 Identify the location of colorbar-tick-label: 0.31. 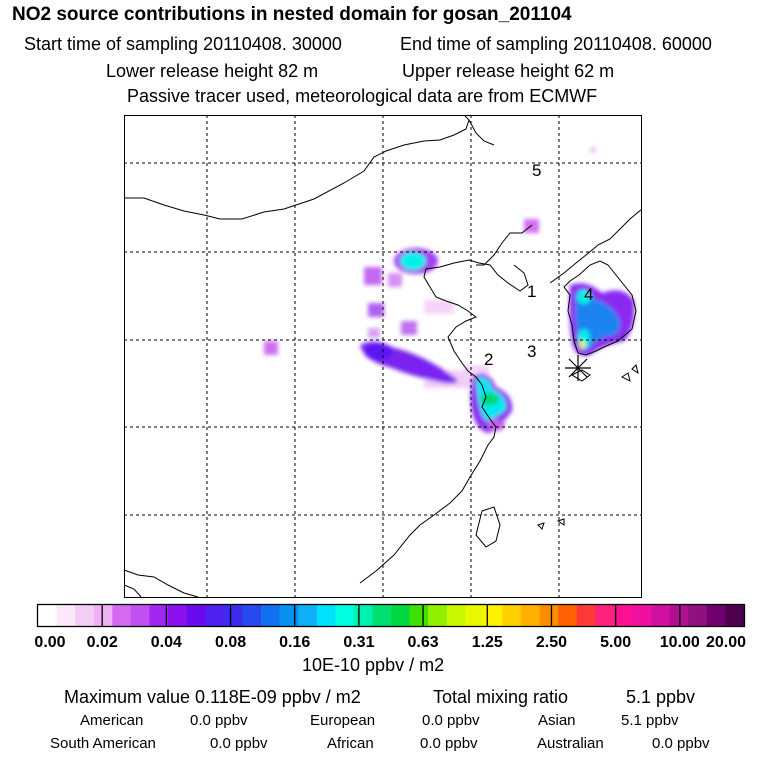
(358, 642).